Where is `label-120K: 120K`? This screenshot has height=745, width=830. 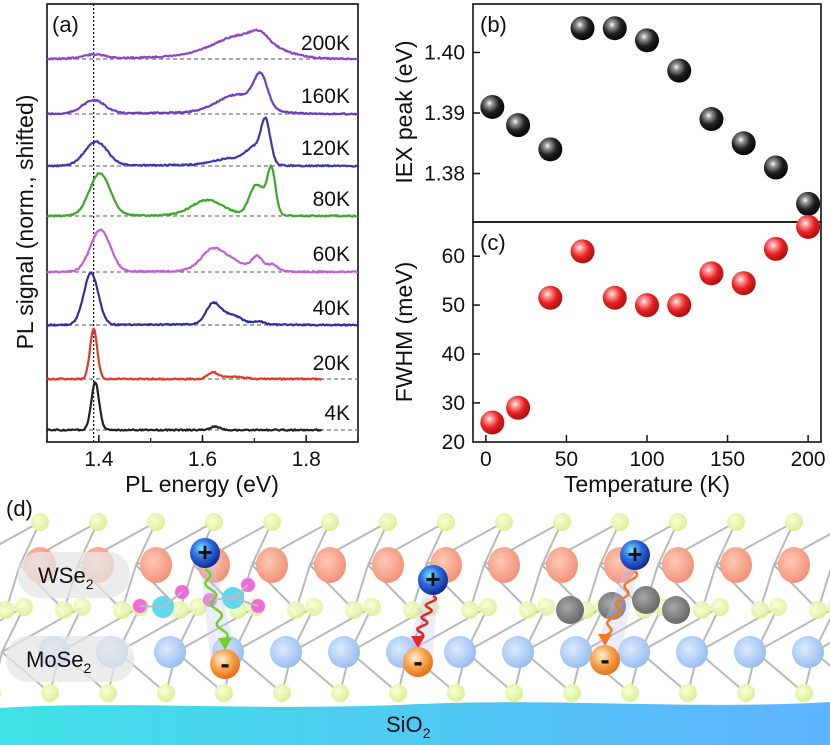
label-120K: 120K is located at coordinates (325, 148).